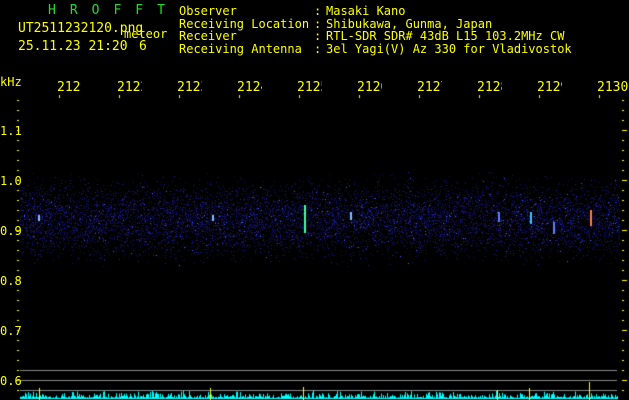 The height and width of the screenshot is (400, 629). What do you see at coordinates (449, 48) in the screenshot?
I see `info-value: 3el Yagi(V) Az 330 for Vladivostok` at bounding box center [449, 48].